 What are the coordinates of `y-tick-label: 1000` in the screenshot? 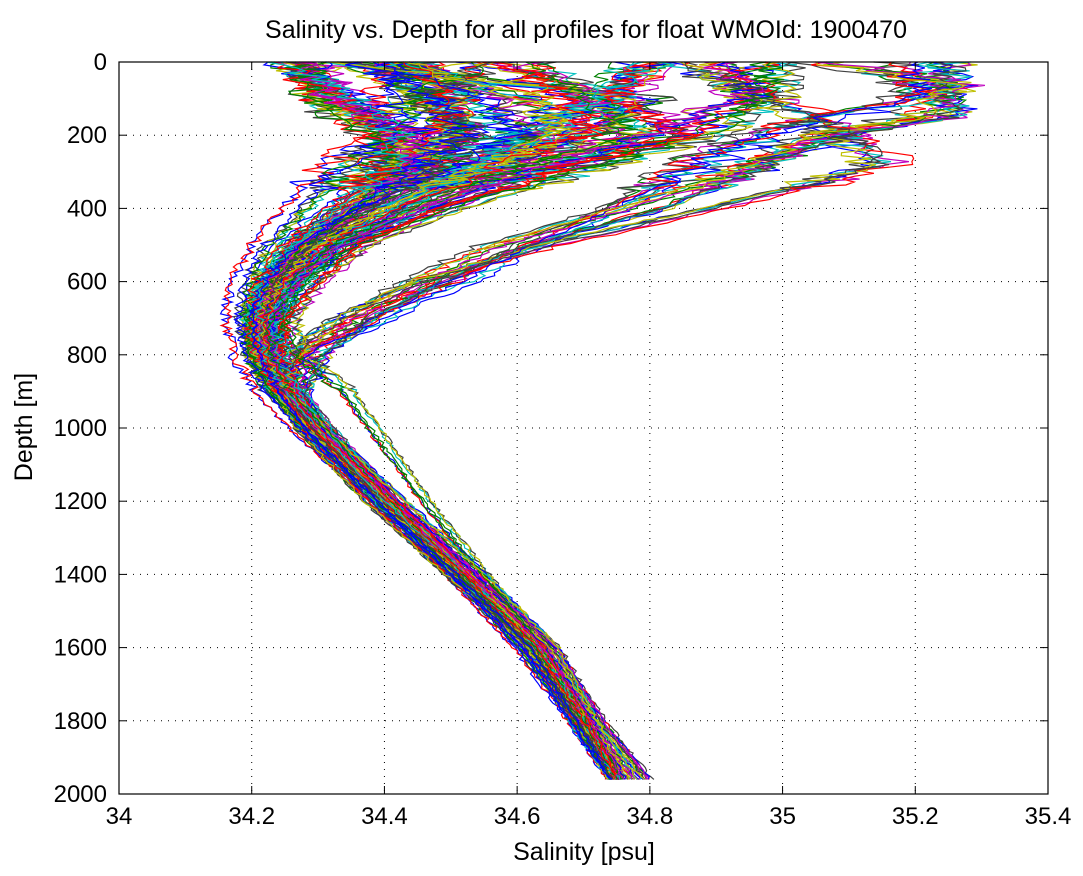 It's located at (80, 428).